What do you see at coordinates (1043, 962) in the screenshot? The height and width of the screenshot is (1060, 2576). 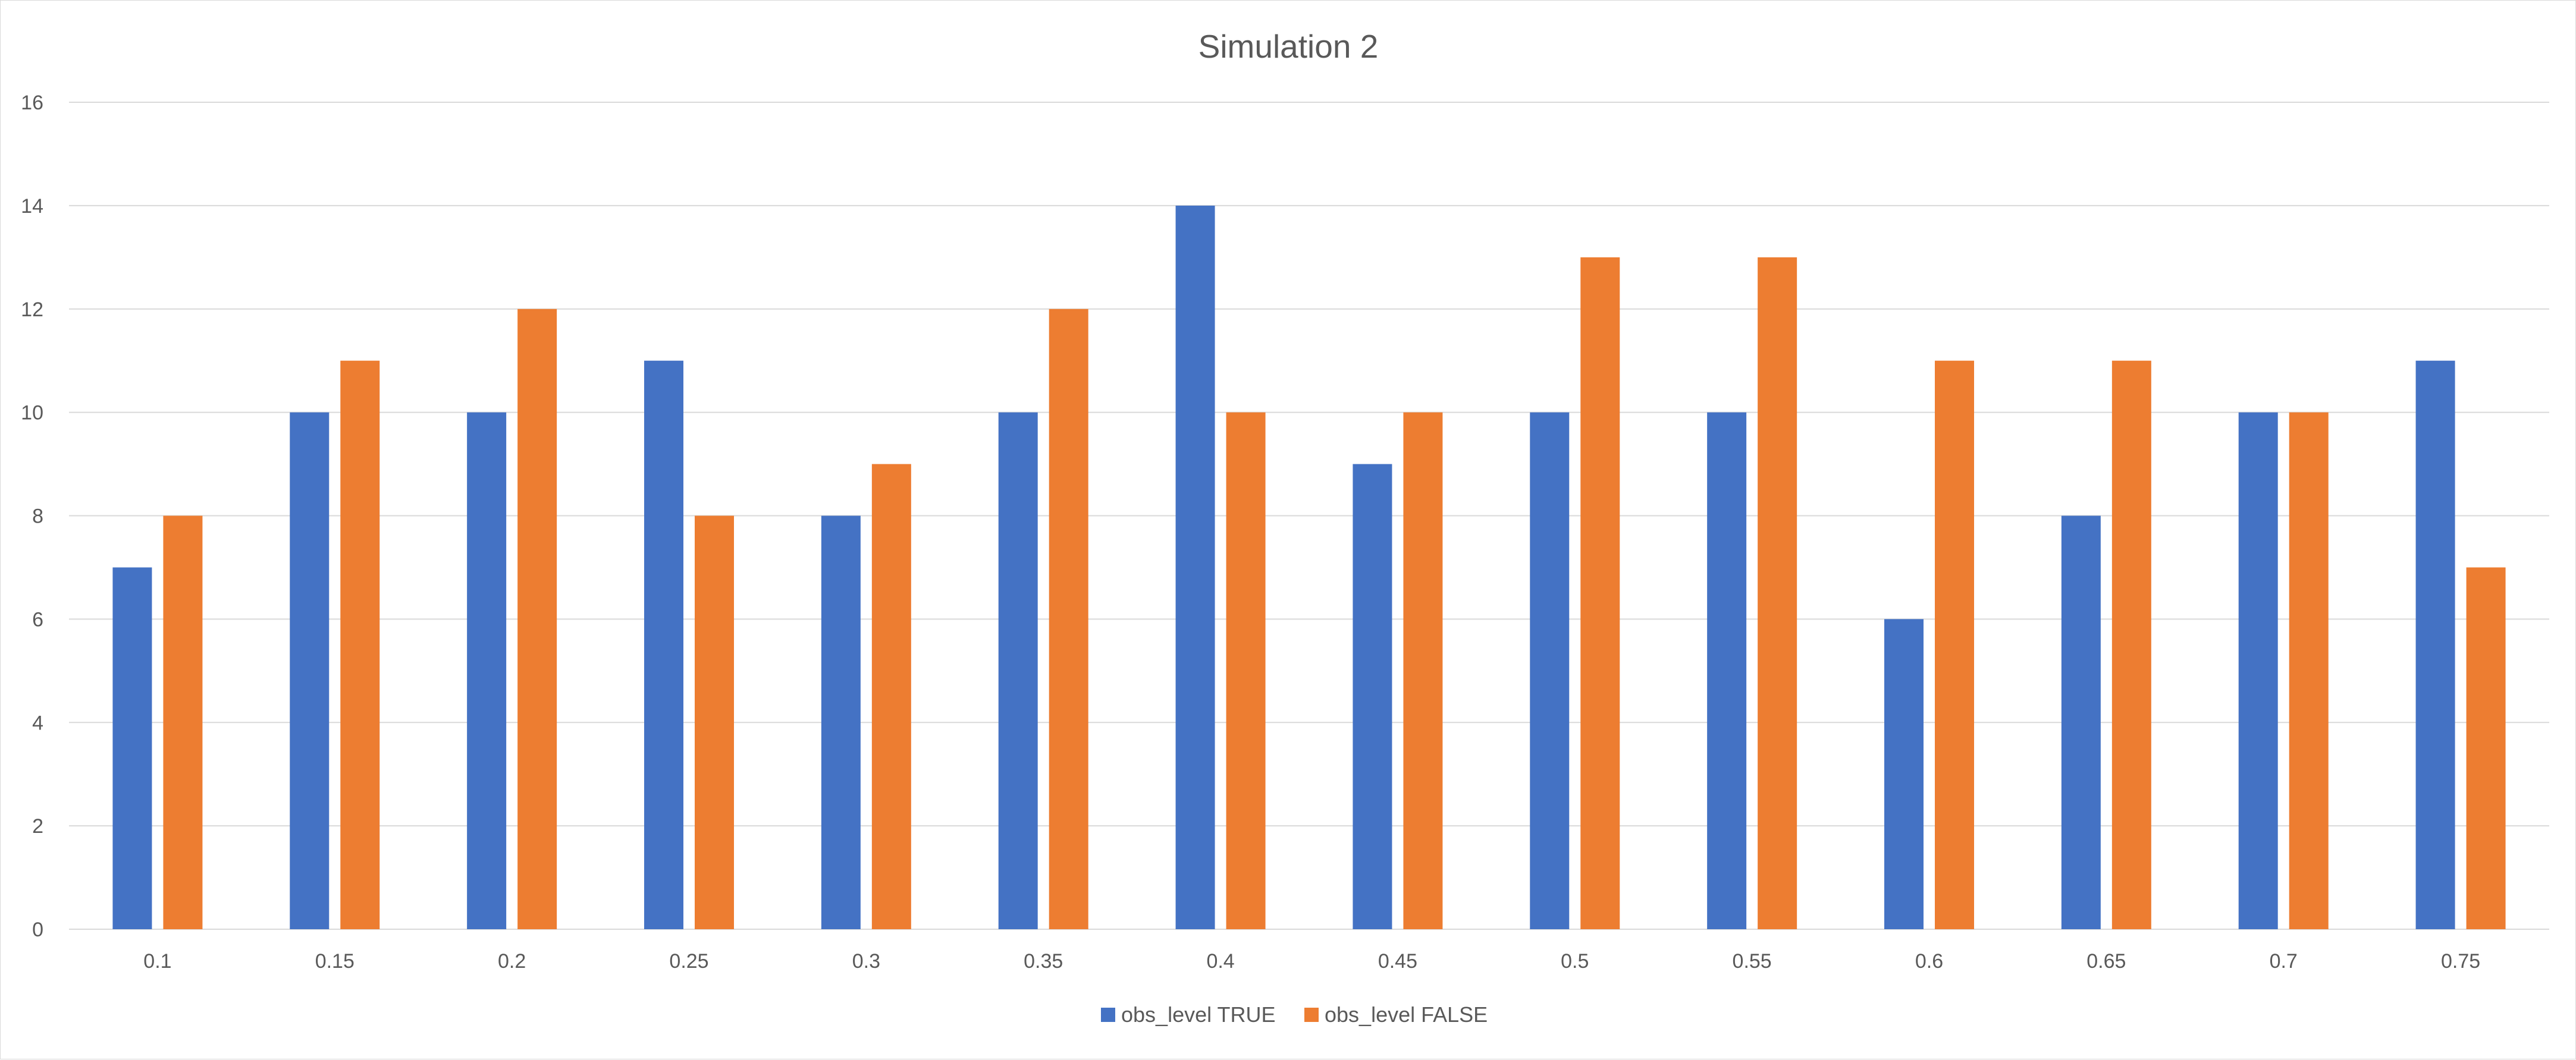 I see `x-tick-label: 0.35` at bounding box center [1043, 962].